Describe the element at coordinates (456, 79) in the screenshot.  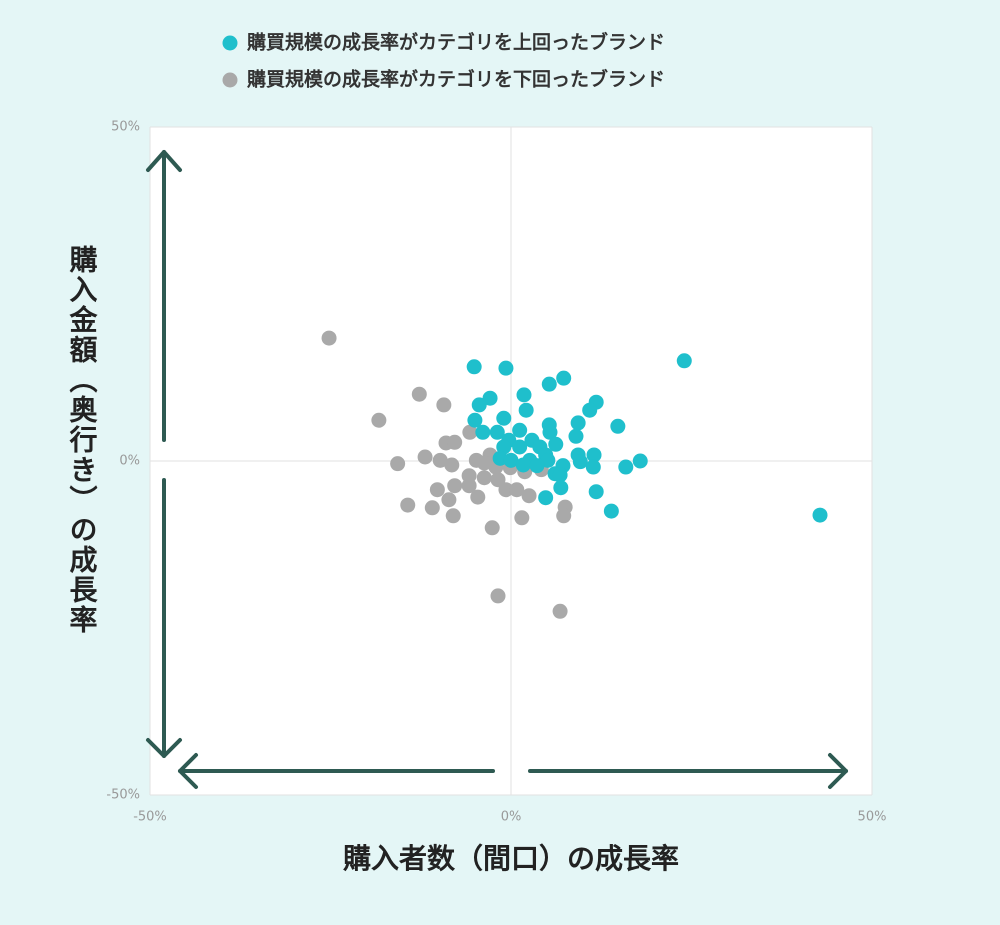
I see `legend-label: 購買規模の成長率がカテゴリを下回ったブランド` at that location.